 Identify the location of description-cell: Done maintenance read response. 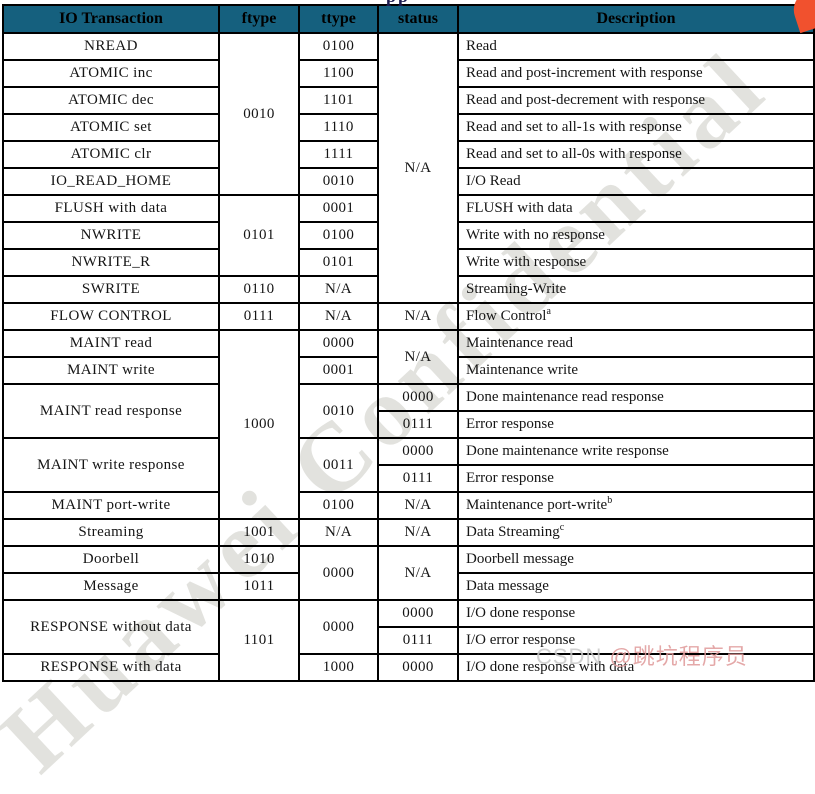
(636, 397).